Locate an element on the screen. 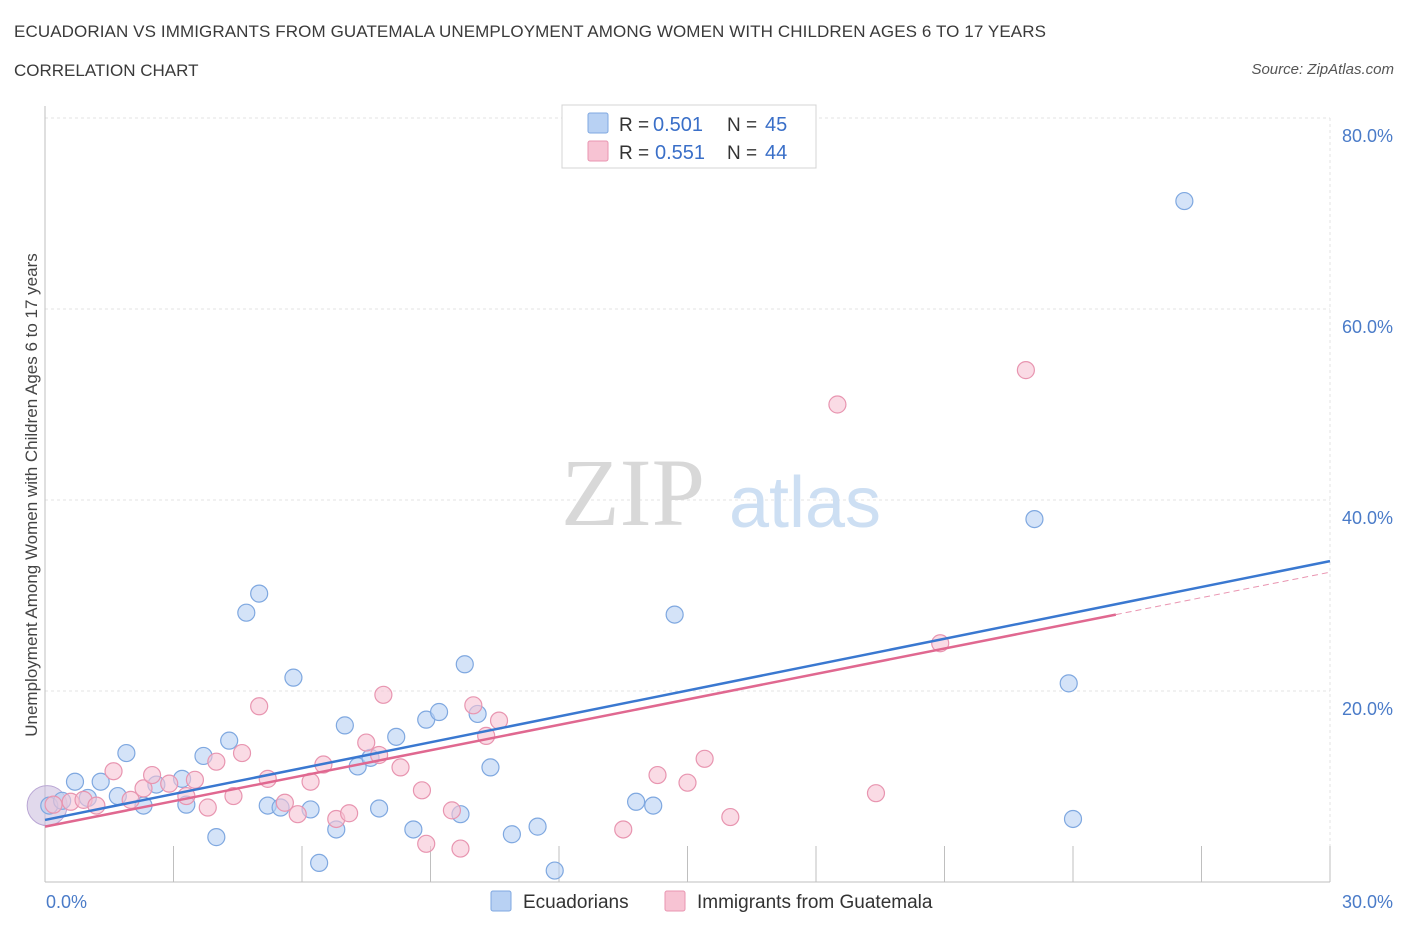 The height and width of the screenshot is (930, 1406). legend-n-value-1: 45 is located at coordinates (776, 125).